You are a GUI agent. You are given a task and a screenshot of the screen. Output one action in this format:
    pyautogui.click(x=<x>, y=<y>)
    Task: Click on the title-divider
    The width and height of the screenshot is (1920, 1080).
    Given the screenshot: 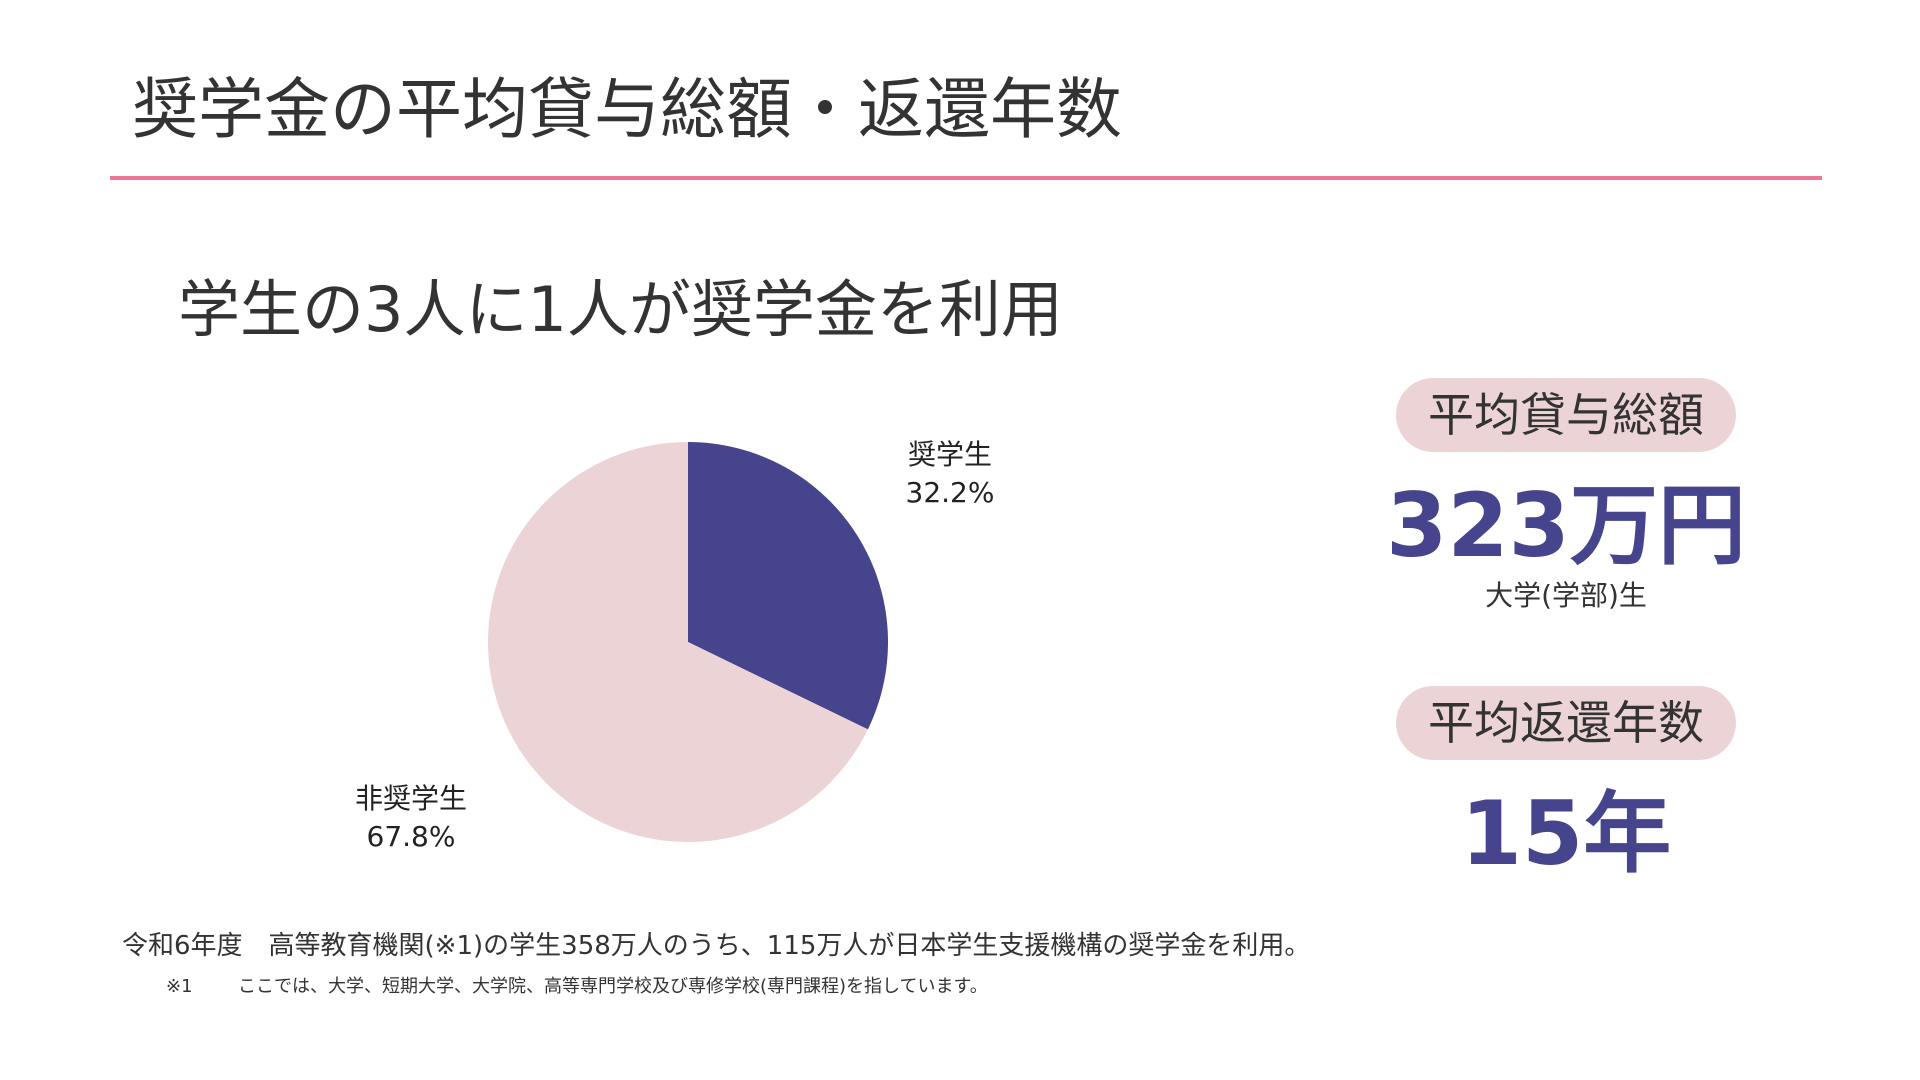 What is the action you would take?
    pyautogui.click(x=966, y=178)
    